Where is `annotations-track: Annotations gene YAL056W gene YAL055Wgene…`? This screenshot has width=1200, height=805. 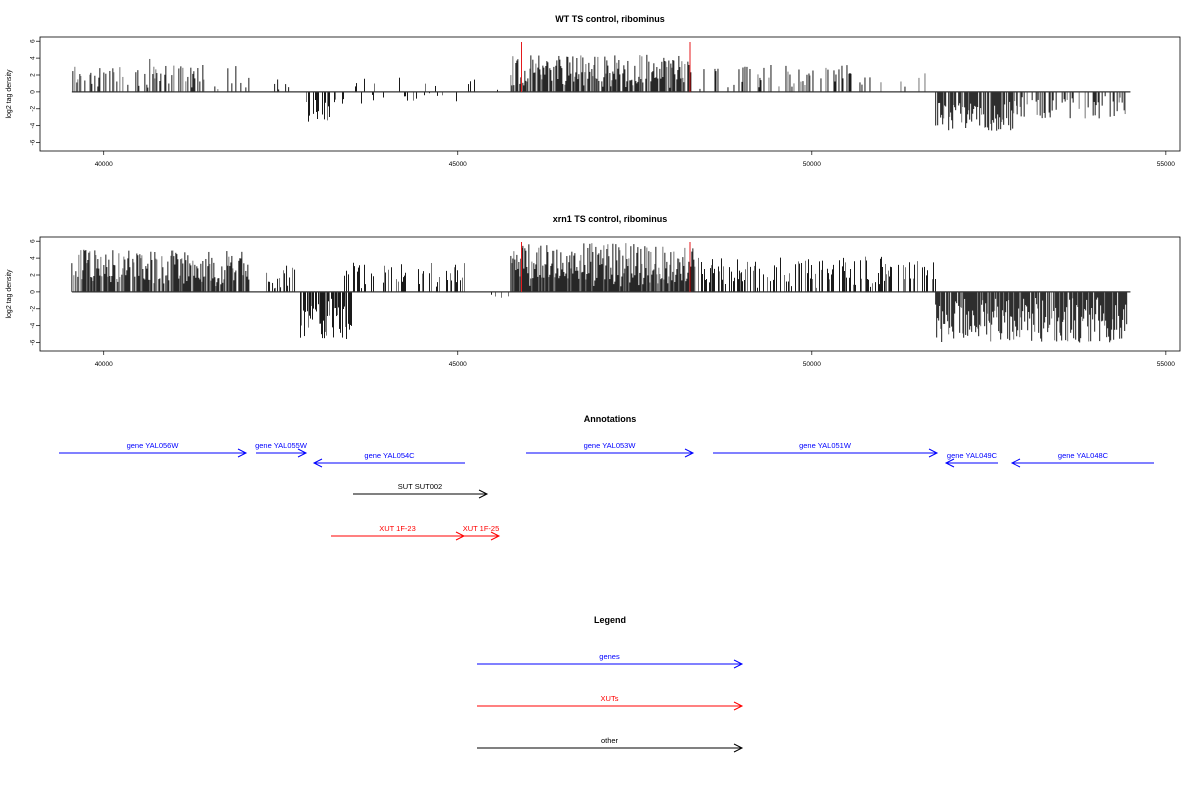 annotations-track: Annotations gene YAL056W gene YAL055Wgene… is located at coordinates (606, 477).